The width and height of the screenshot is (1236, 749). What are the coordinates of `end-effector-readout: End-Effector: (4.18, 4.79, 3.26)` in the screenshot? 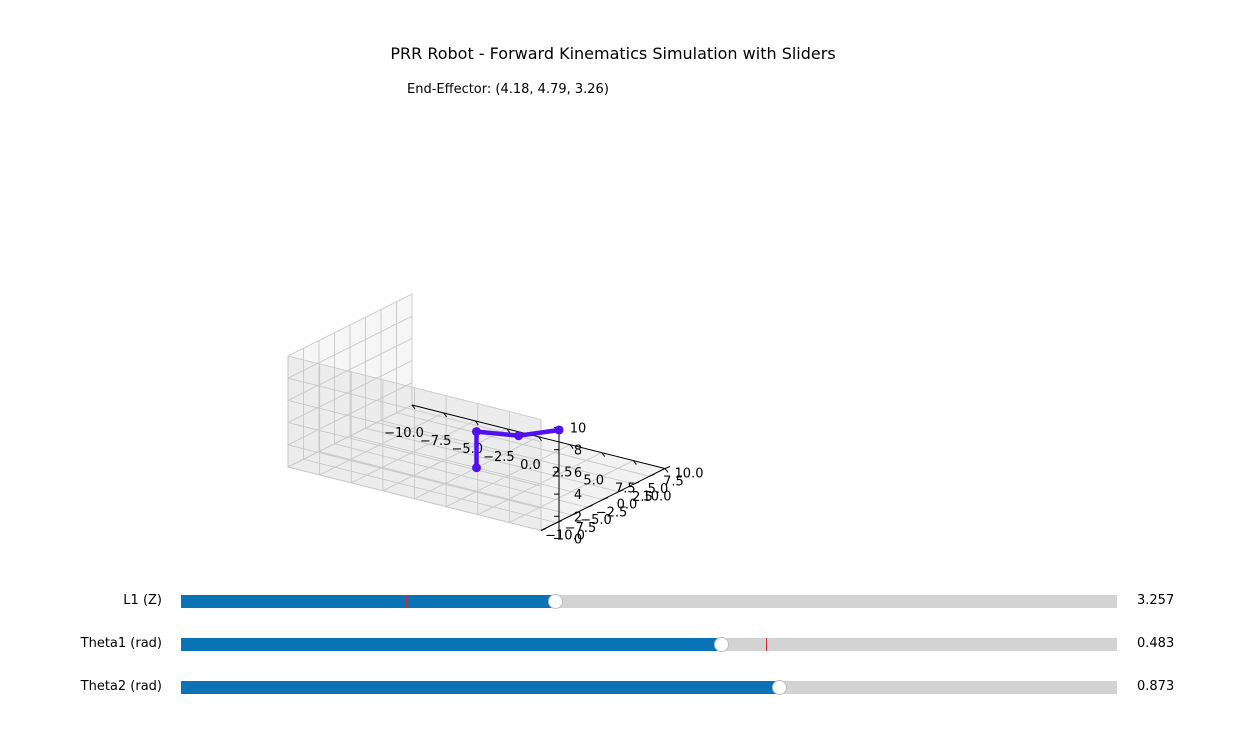 It's located at (508, 89).